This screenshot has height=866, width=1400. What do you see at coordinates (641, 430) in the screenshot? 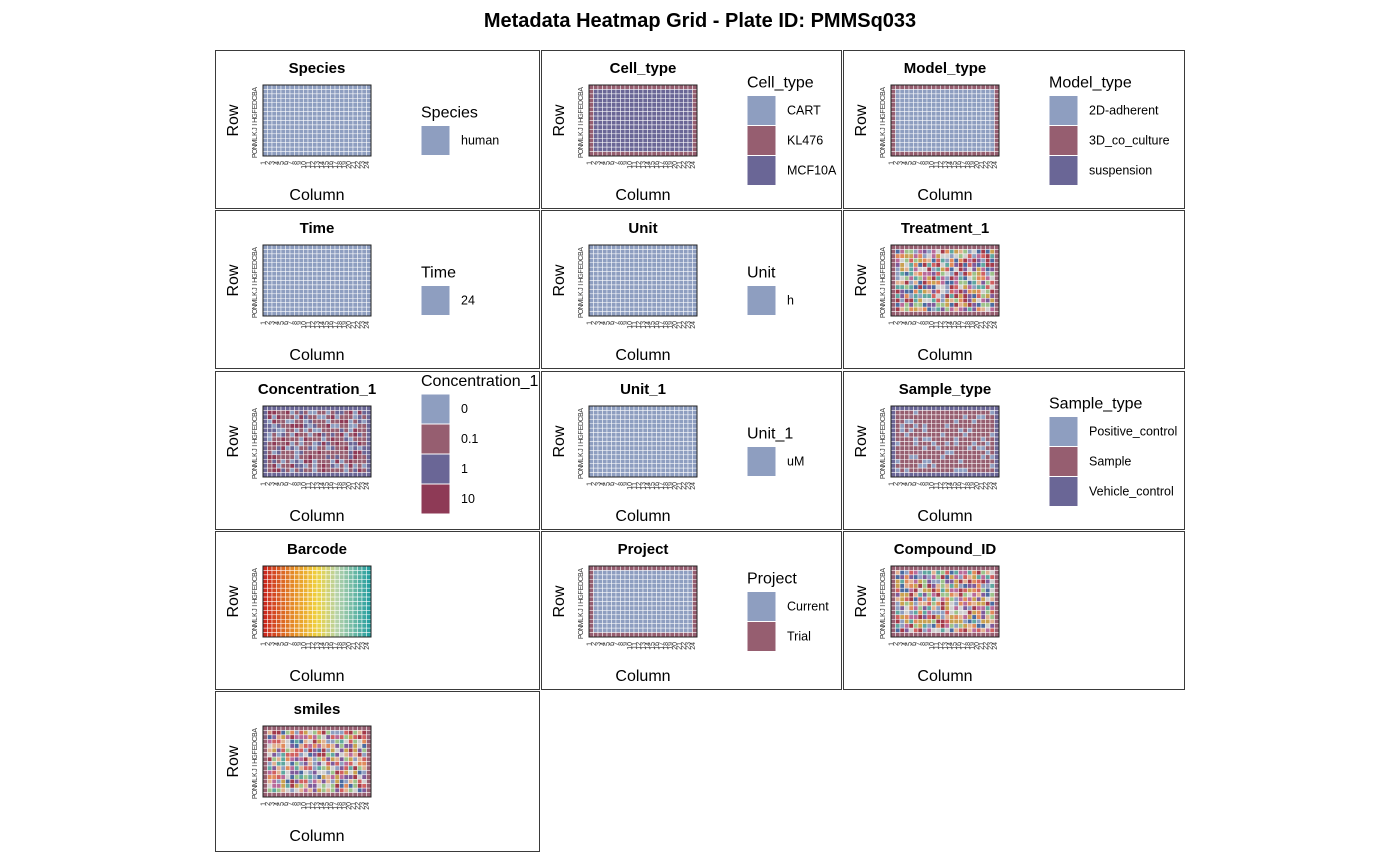
I see `well-F12` at bounding box center [641, 430].